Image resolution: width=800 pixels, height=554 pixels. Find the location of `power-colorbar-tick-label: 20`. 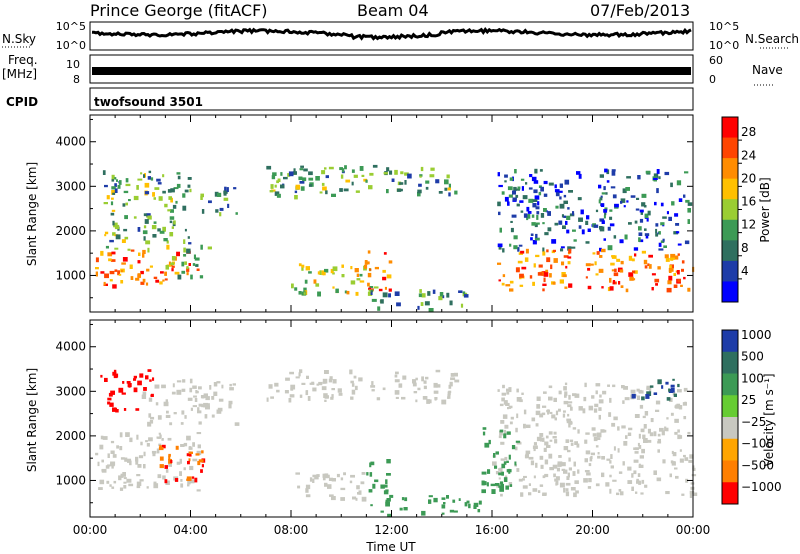

power-colorbar-tick-label: 20 is located at coordinates (748, 178).